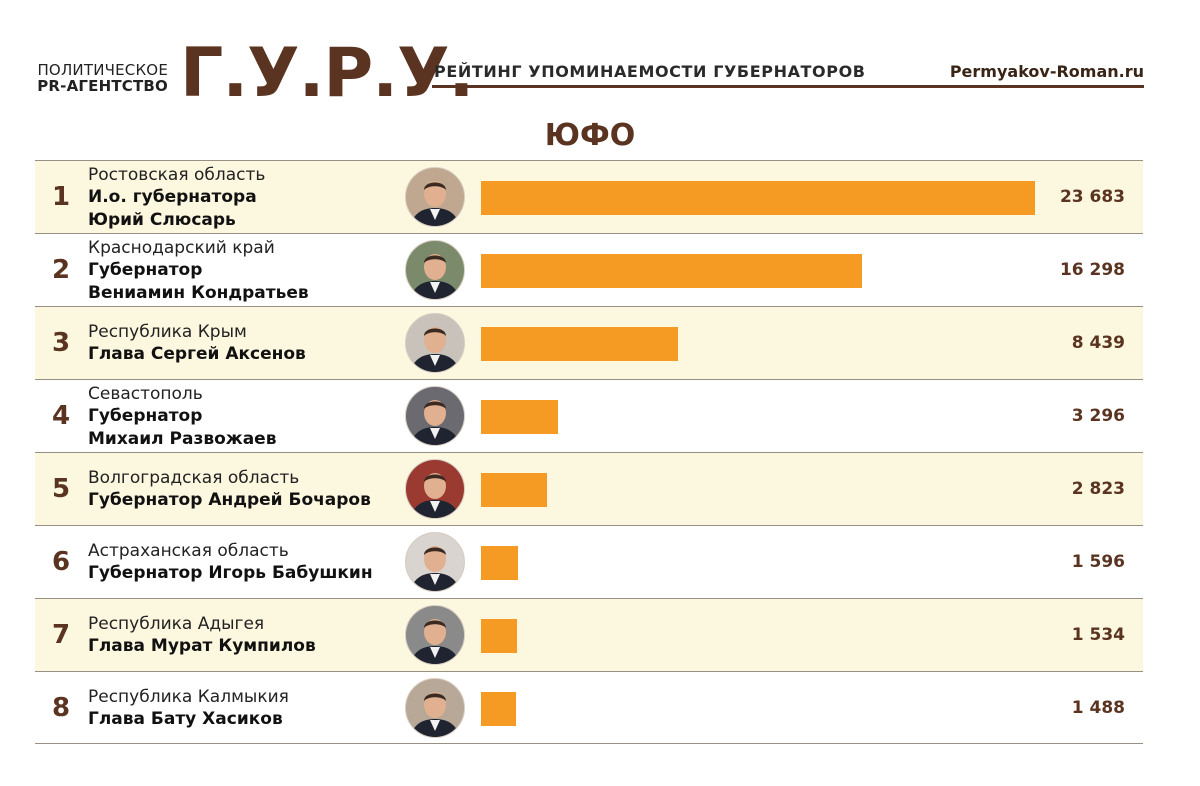  What do you see at coordinates (182, 427) in the screenshot?
I see `governor-name: Губернатор Михаил Развожаев` at bounding box center [182, 427].